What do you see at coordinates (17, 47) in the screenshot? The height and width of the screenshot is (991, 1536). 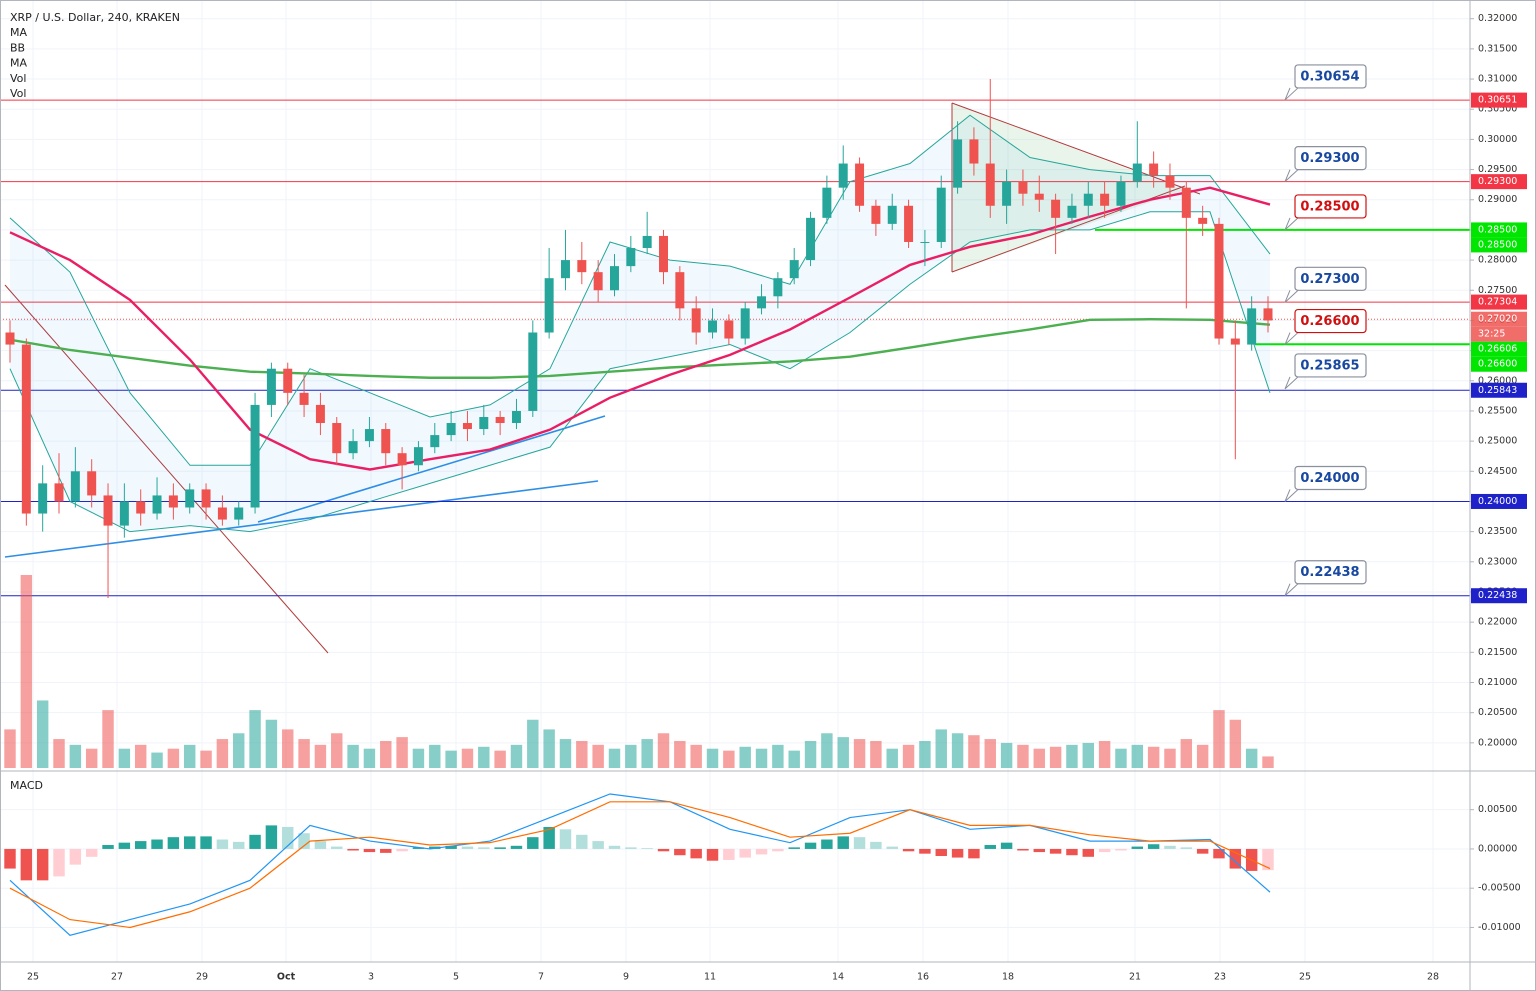 I see `indicator-name: BB` at bounding box center [17, 47].